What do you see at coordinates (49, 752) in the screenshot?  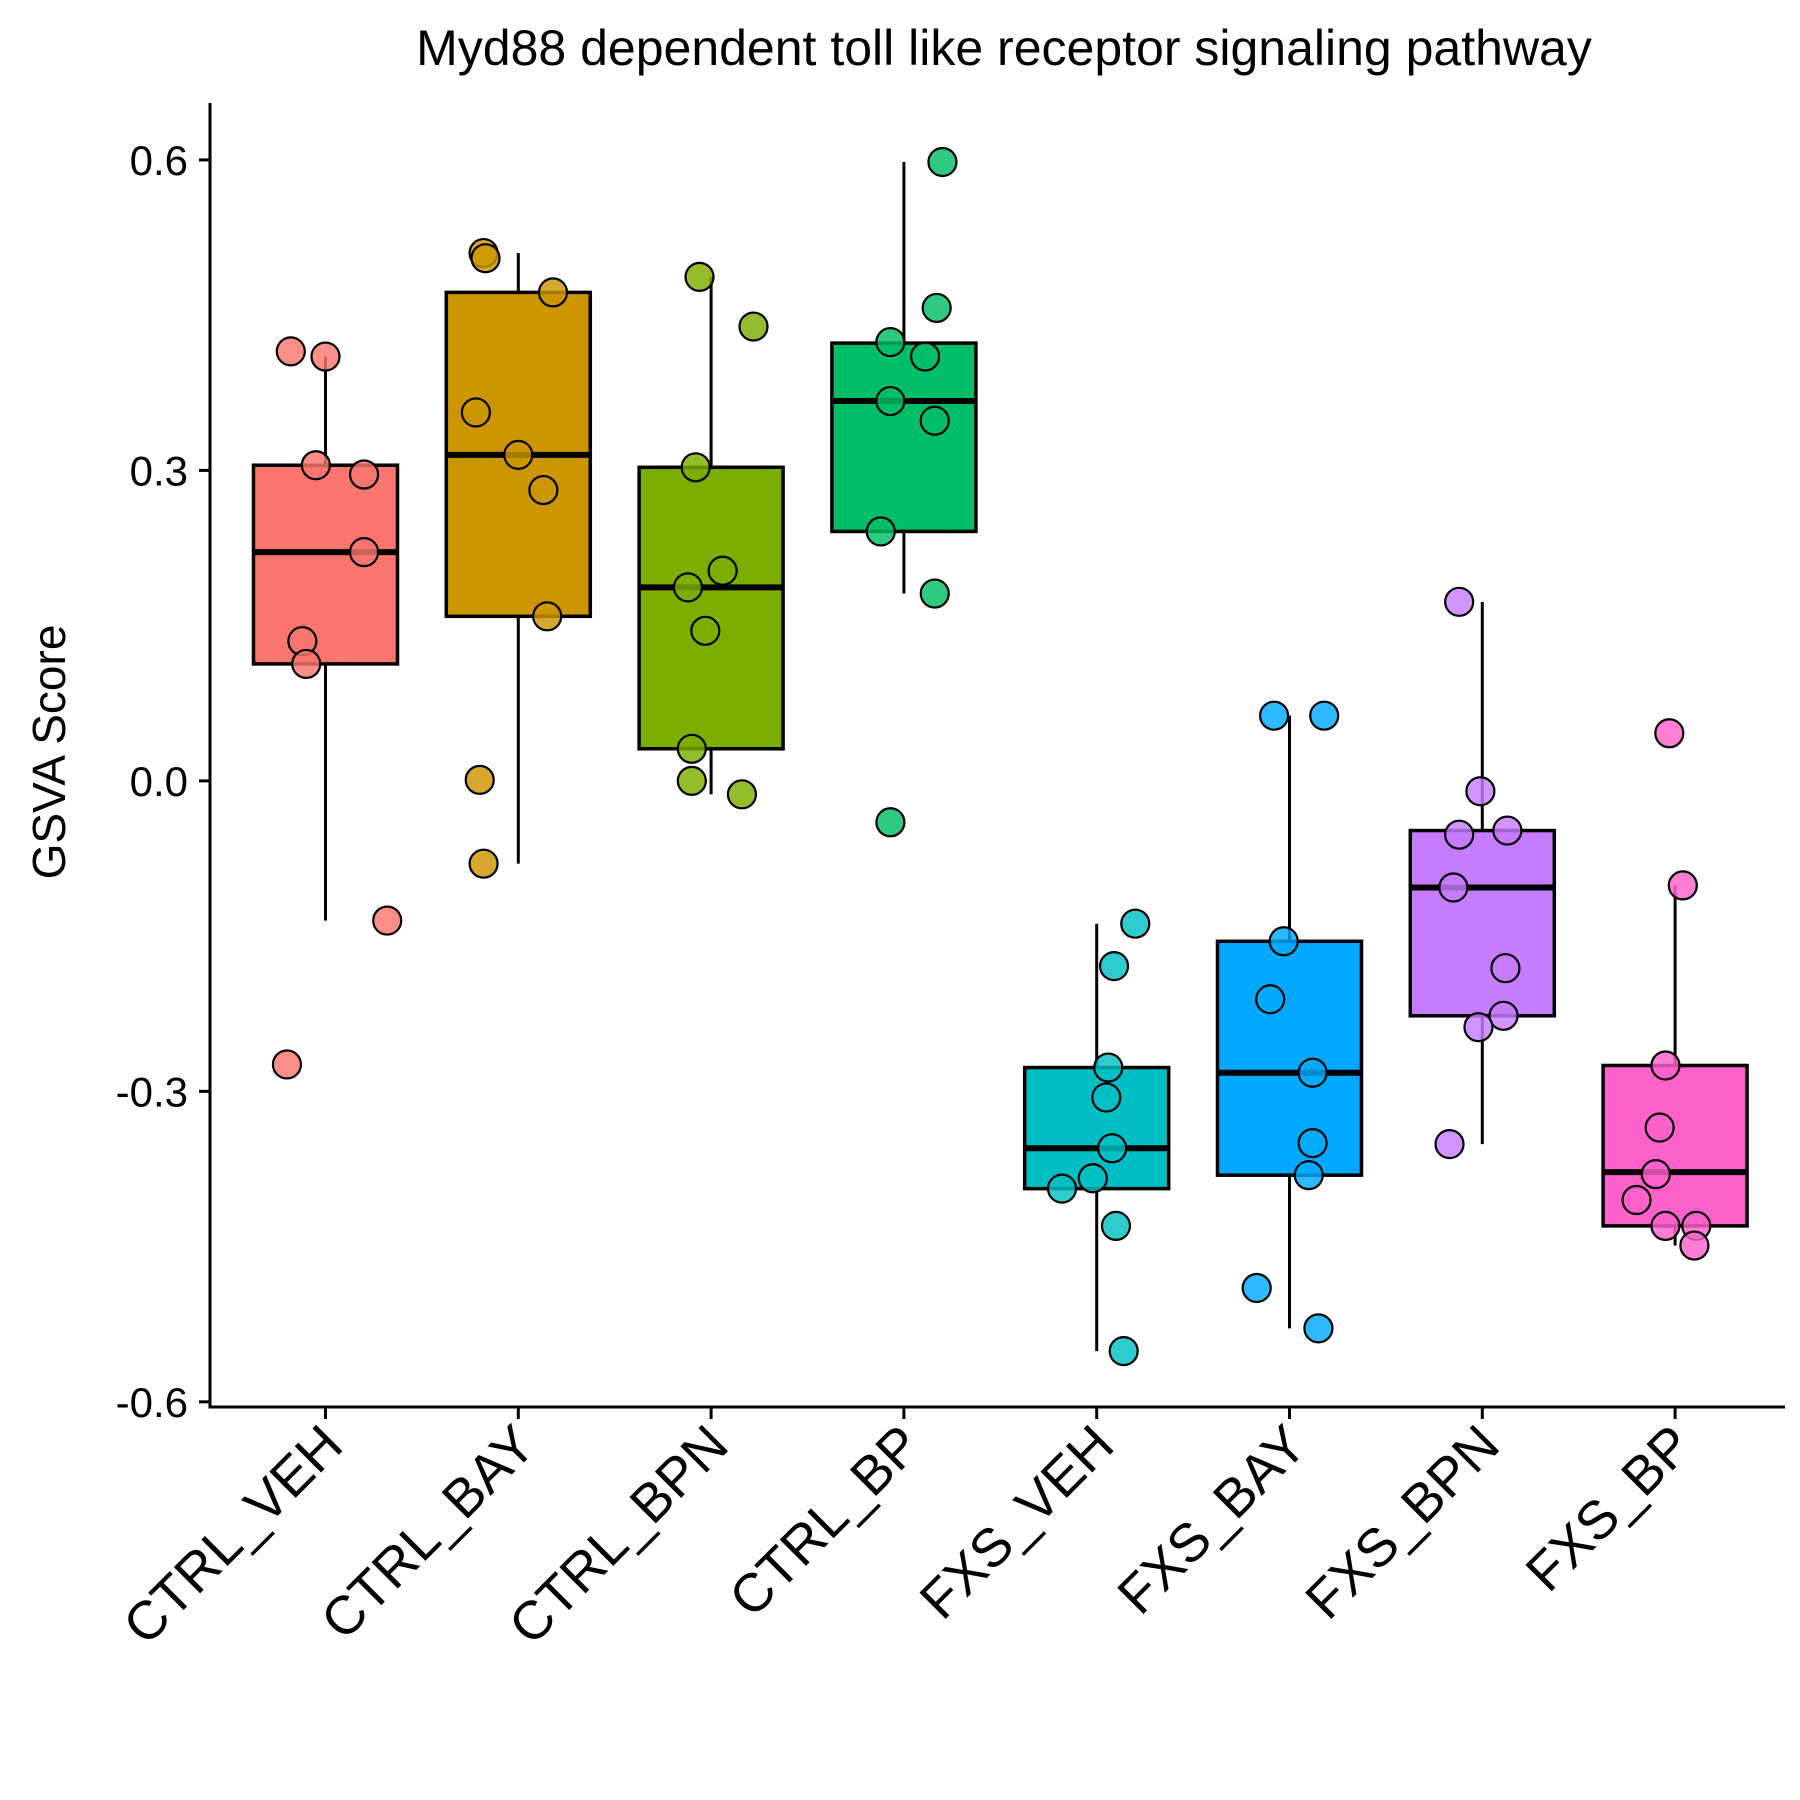 I see `y-axis-label: GSVA Score` at bounding box center [49, 752].